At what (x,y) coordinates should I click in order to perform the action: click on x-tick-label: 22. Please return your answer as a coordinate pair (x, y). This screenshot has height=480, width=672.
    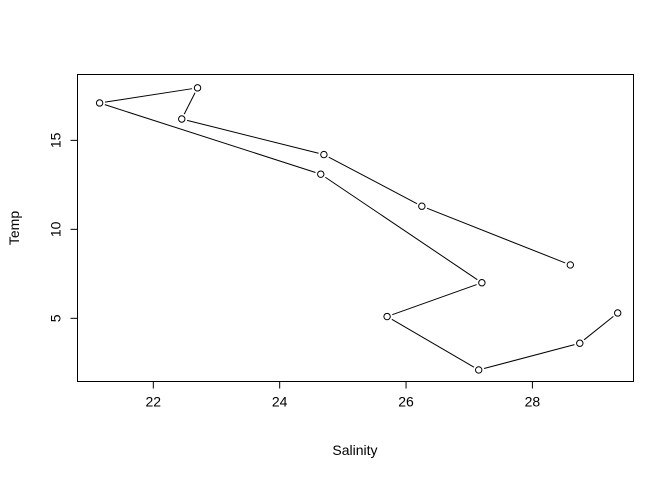
    Looking at the image, I should click on (154, 402).